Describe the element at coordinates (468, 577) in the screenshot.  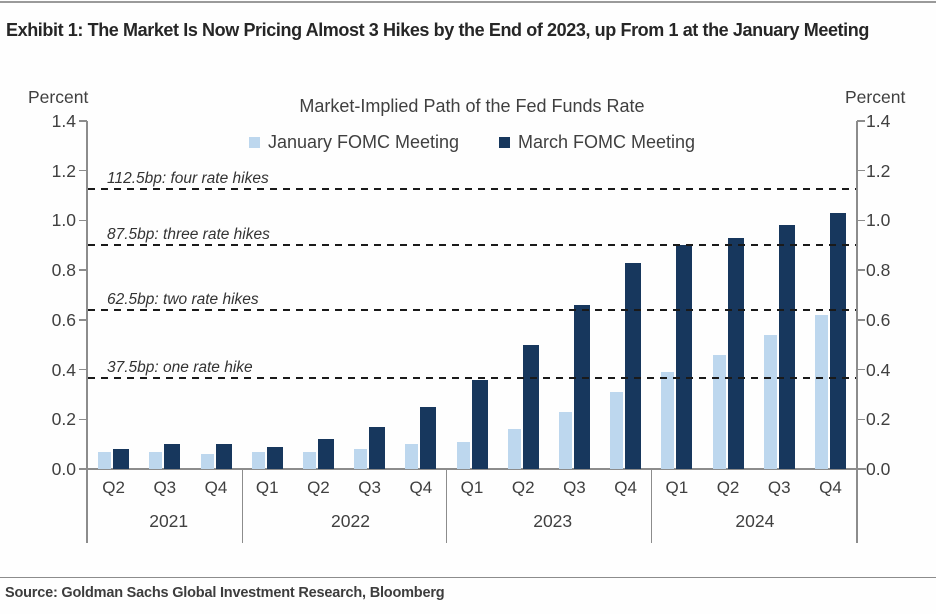
I see `source-divider` at that location.